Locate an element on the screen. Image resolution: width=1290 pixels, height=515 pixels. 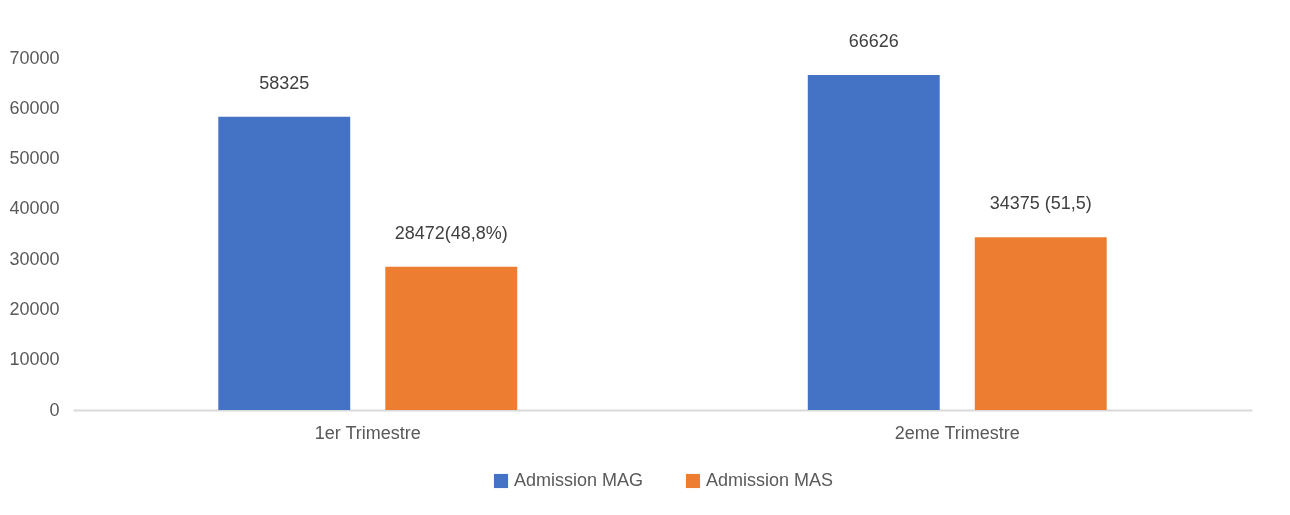
y-tick-label: 0 is located at coordinates (54, 409).